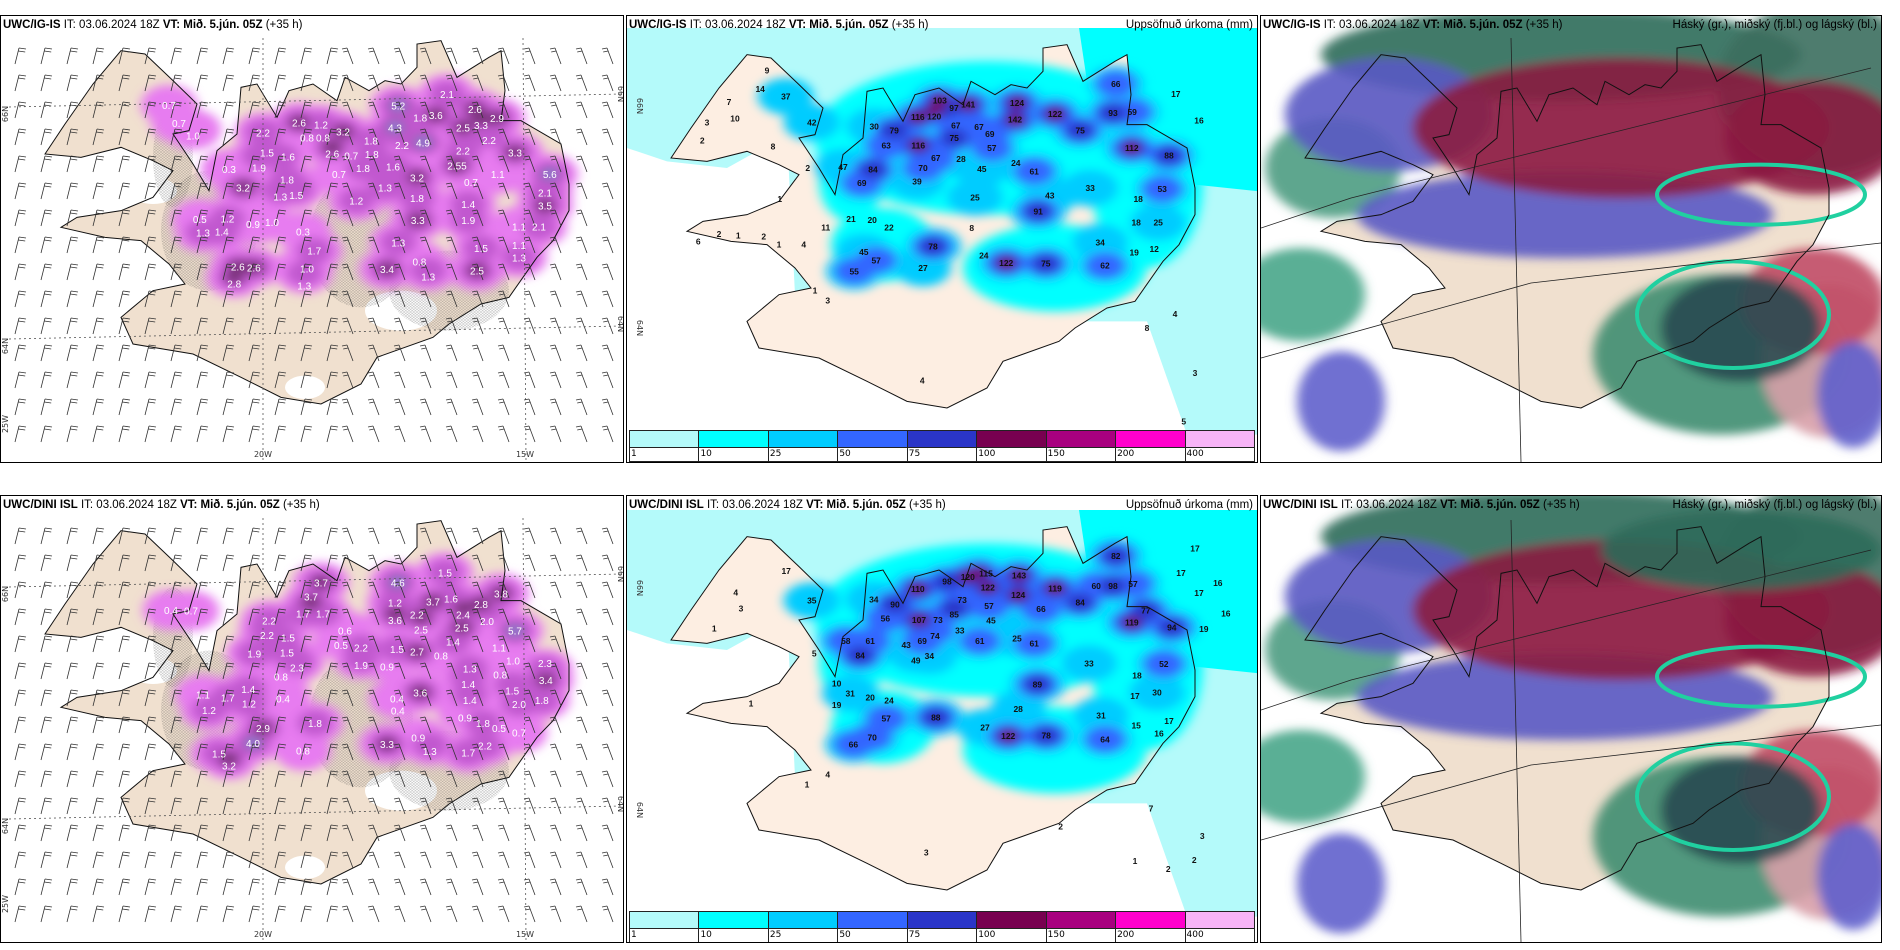 Image resolution: width=1900 pixels, height=950 pixels. What do you see at coordinates (1292, 25) in the screenshot?
I see `model-name: UWC/IG-IS` at bounding box center [1292, 25].